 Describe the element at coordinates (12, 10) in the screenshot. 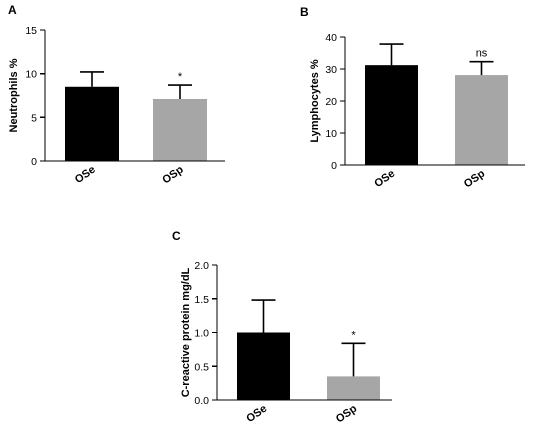

I see `panel-label: A` at that location.